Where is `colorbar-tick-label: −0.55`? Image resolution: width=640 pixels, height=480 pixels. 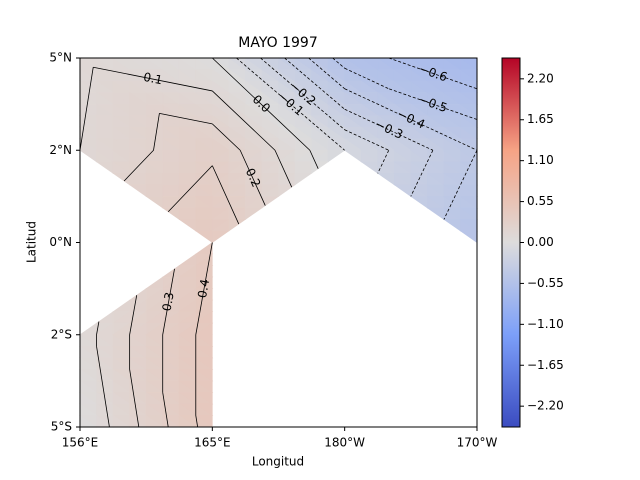 colorbar-tick-label: −0.55 is located at coordinates (545, 283).